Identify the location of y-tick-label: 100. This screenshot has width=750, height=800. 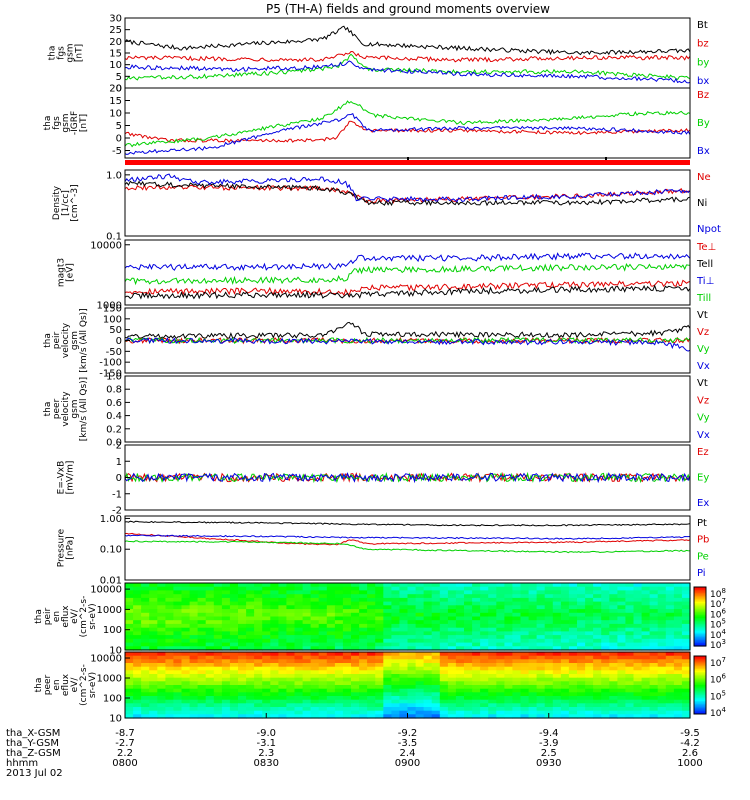
(112, 630).